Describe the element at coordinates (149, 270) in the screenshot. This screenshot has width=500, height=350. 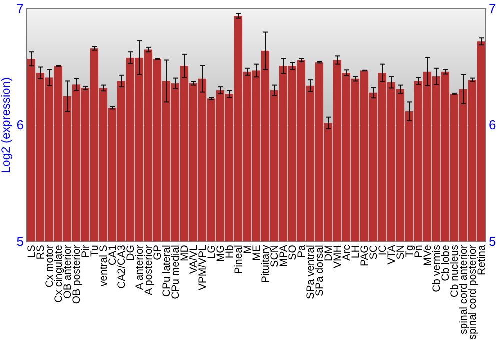
I see `x-tick-label: A posterior` at that location.